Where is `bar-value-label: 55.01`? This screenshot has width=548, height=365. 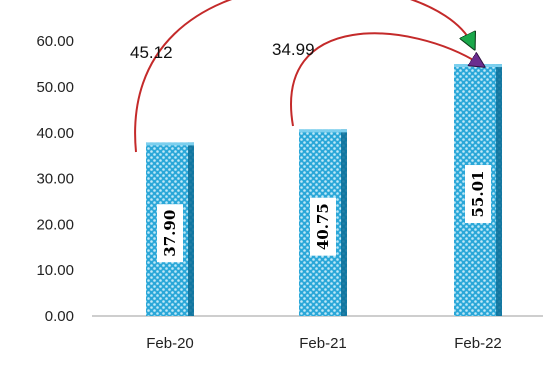 bar-value-label: 55.01 is located at coordinates (478, 194).